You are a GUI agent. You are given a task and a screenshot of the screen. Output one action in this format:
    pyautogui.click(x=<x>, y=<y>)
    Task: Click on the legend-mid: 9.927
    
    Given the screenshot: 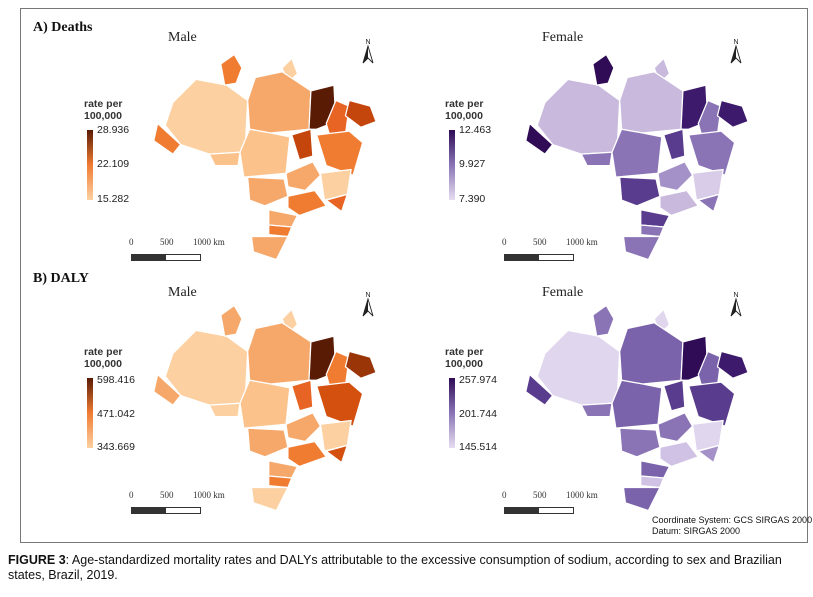 What is the action you would take?
    pyautogui.click(x=472, y=164)
    